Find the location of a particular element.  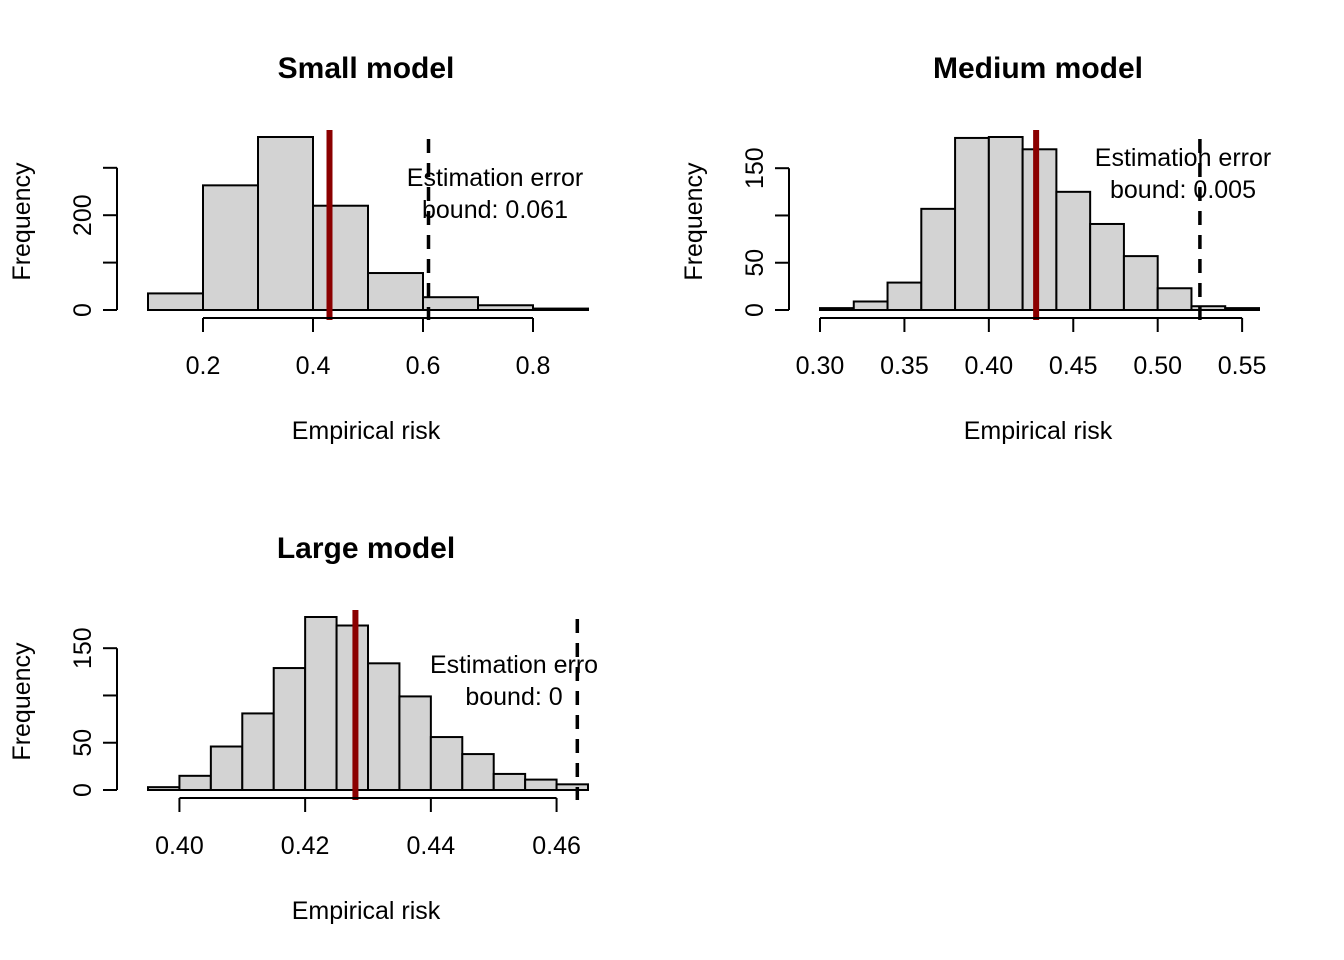

x-tick-label: 0.50 is located at coordinates (1157, 366).